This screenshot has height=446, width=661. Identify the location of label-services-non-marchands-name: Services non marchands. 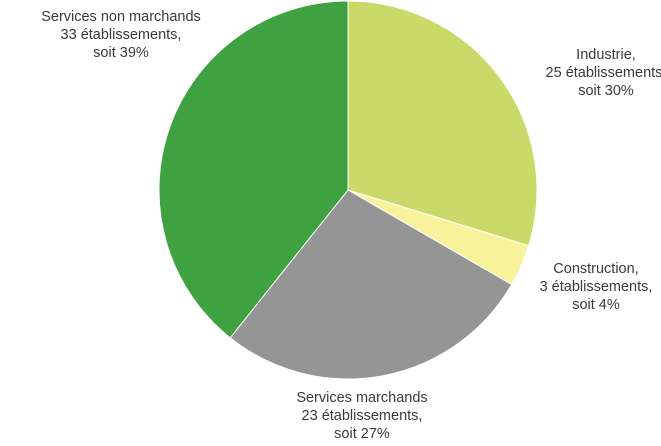
(121, 17).